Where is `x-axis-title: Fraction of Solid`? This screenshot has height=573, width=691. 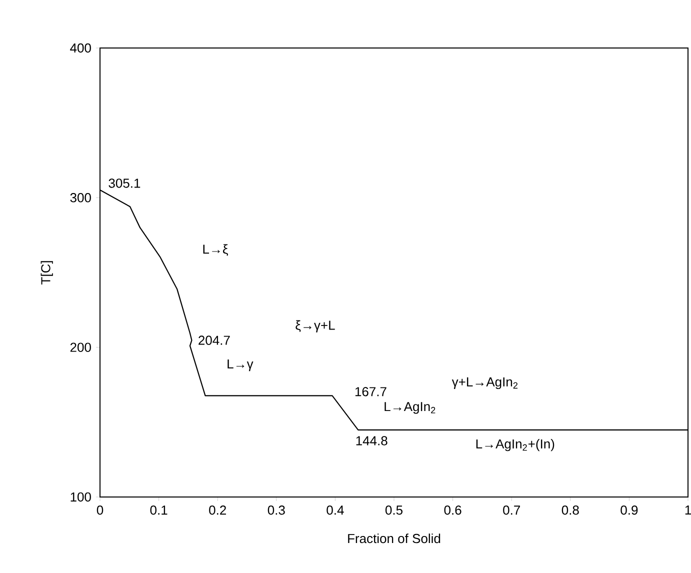 x-axis-title: Fraction of Solid is located at coordinates (394, 539).